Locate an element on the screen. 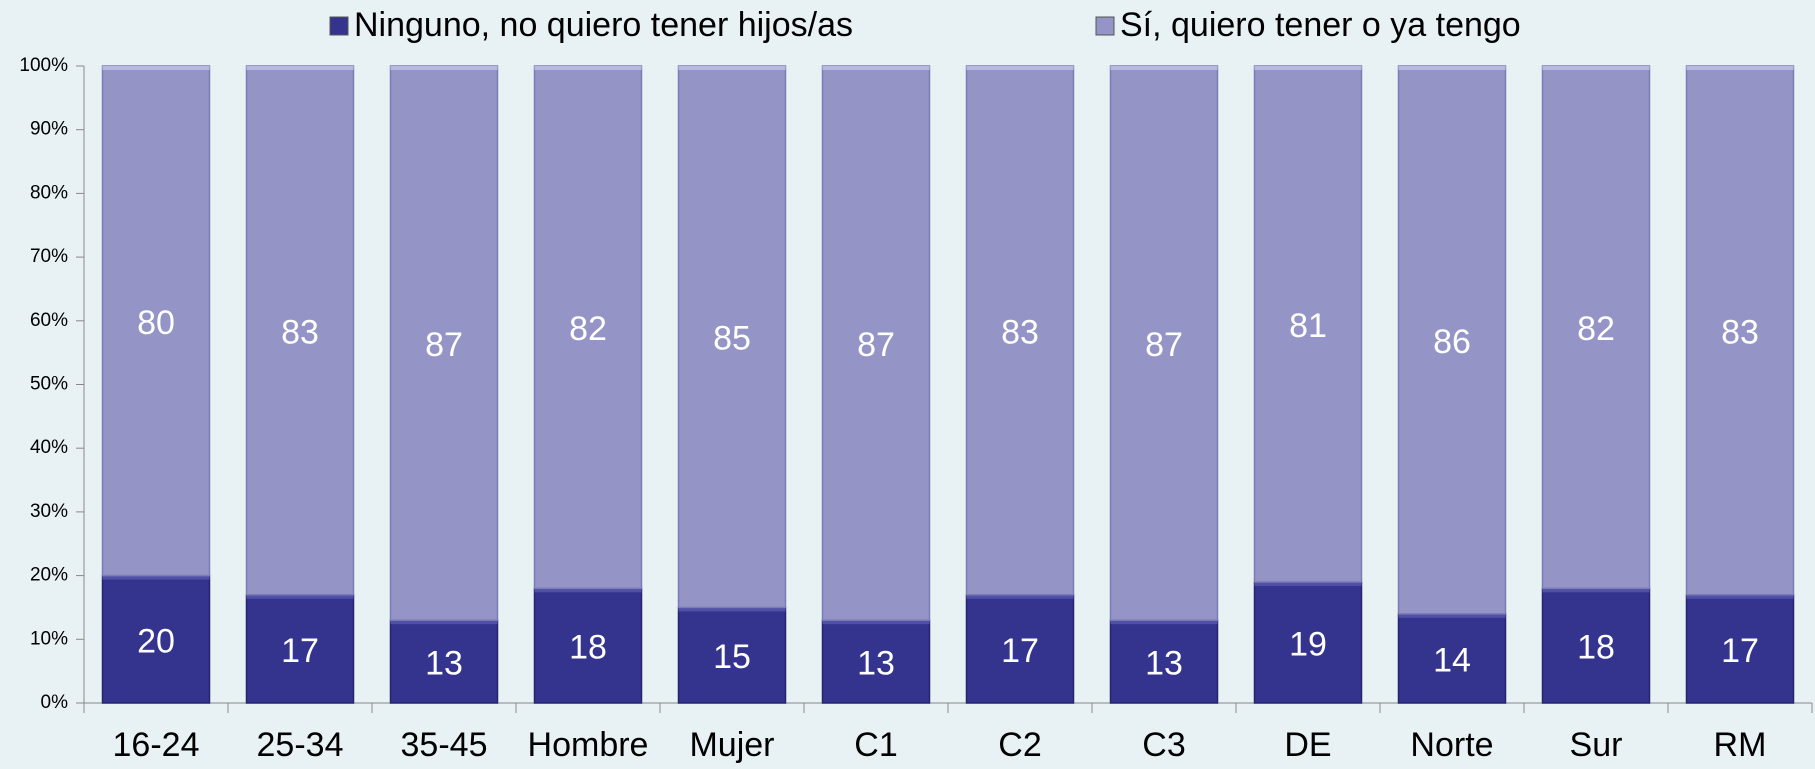 The width and height of the screenshot is (1815, 769). x-tick-label: Sur is located at coordinates (1596, 745).